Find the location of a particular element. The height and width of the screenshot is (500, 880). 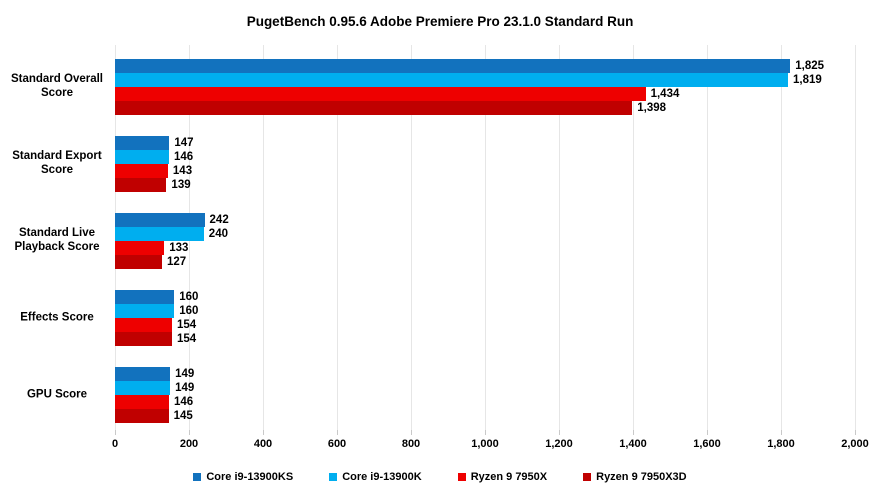

bar-value-label: 147 is located at coordinates (184, 142).